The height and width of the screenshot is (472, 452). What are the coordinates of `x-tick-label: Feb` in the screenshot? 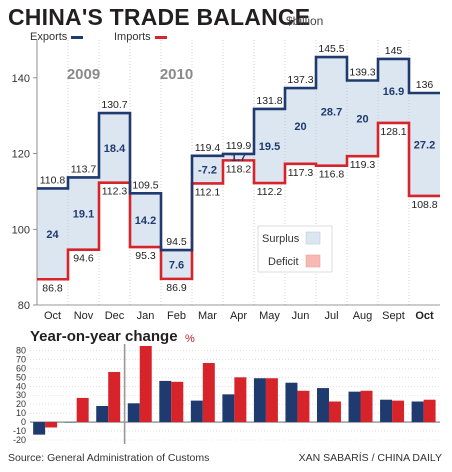 It's located at (176, 316).